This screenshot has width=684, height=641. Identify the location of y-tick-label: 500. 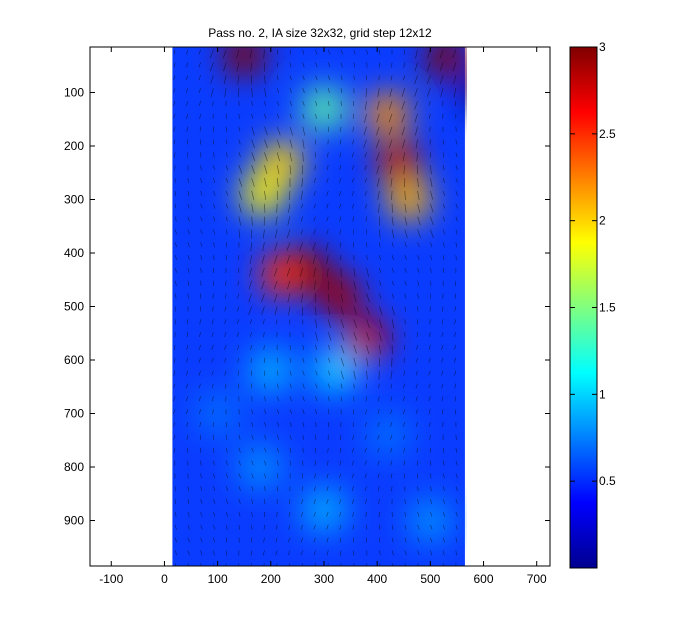
(74, 307).